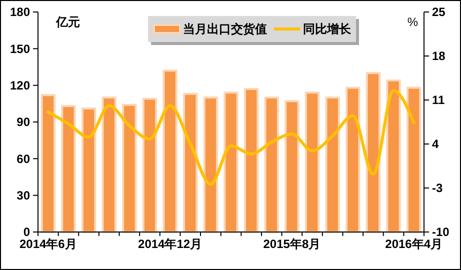 This screenshot has height=270, width=461. What do you see at coordinates (170, 244) in the screenshot?
I see `x-tick-label: 2014年12月` at bounding box center [170, 244].